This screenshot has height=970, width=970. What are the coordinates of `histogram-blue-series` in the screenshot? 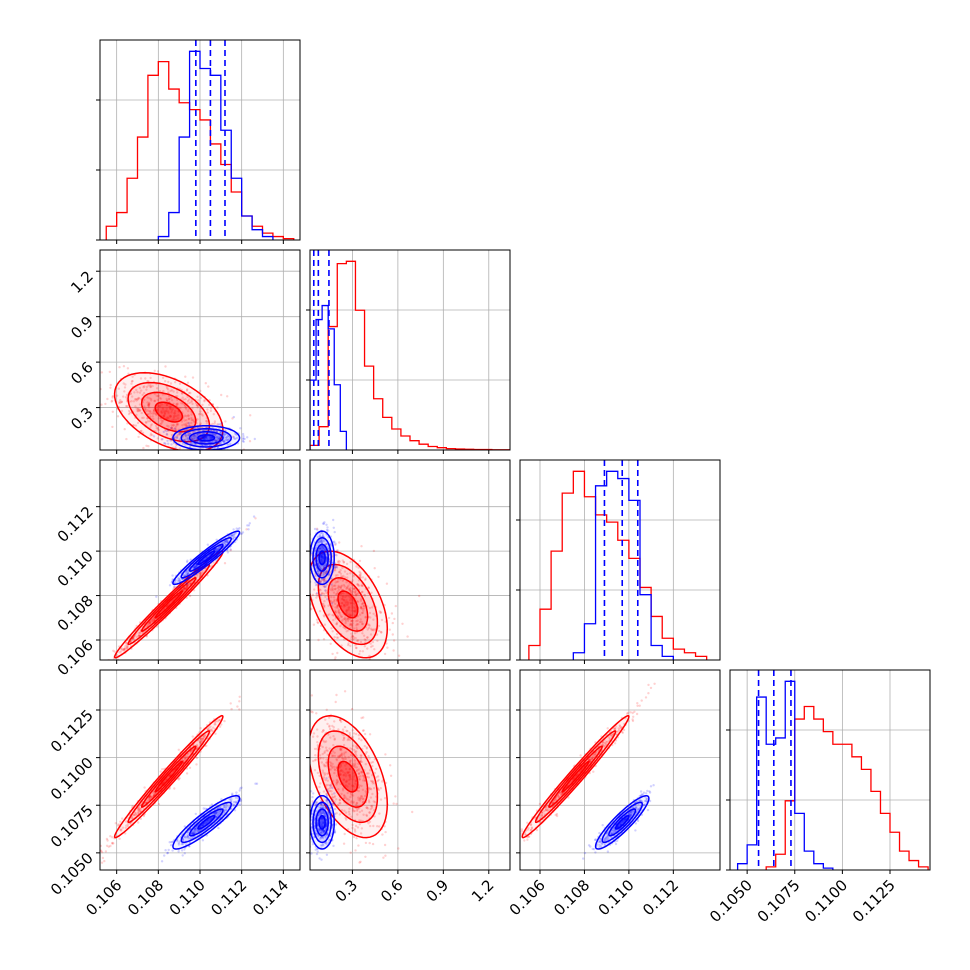 It's located at (623, 565).